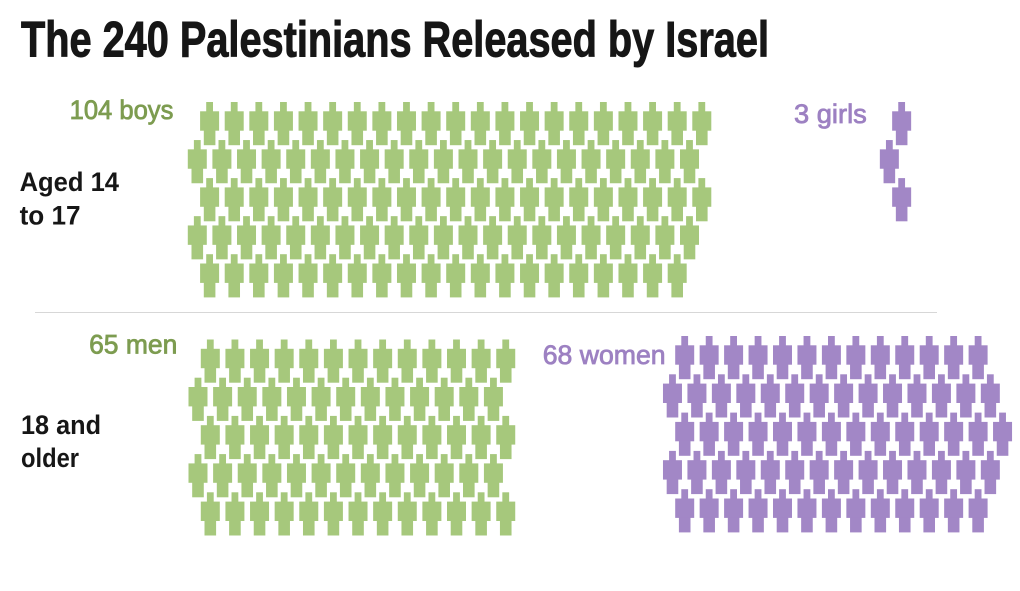 The width and height of the screenshot is (1020, 591). Describe the element at coordinates (50, 458) in the screenshot. I see `svg-text: older` at that location.